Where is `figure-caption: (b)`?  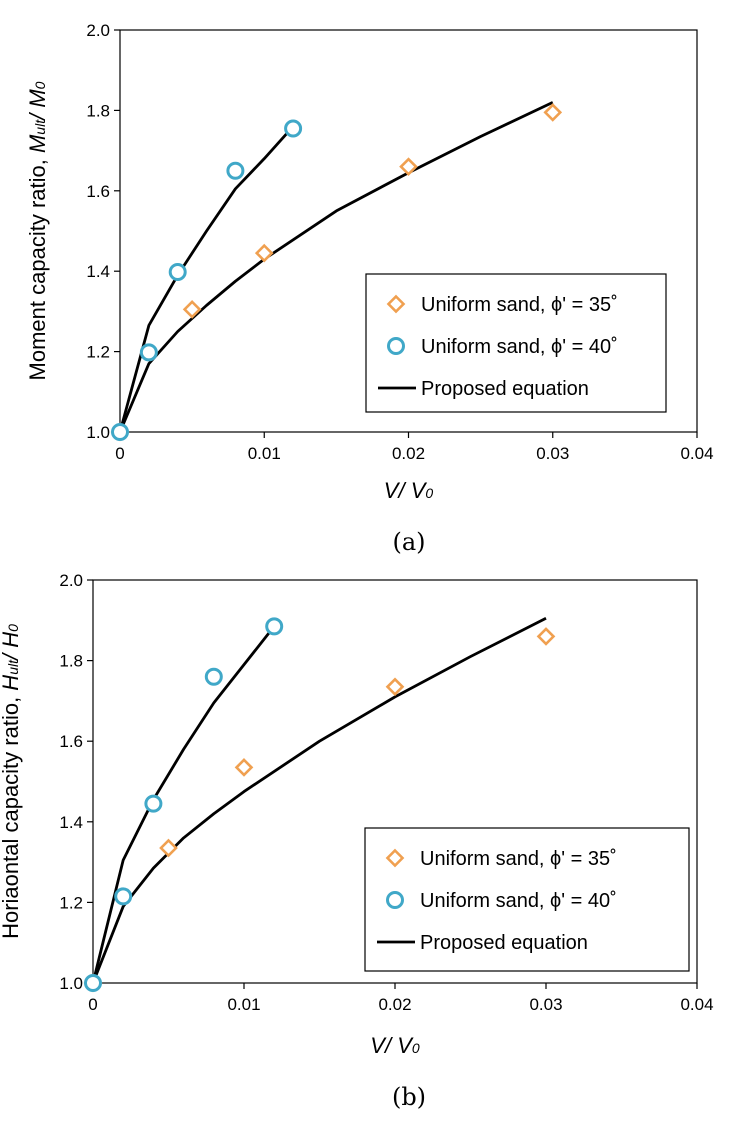
figure-caption: (b) is located at coordinates (409, 1097).